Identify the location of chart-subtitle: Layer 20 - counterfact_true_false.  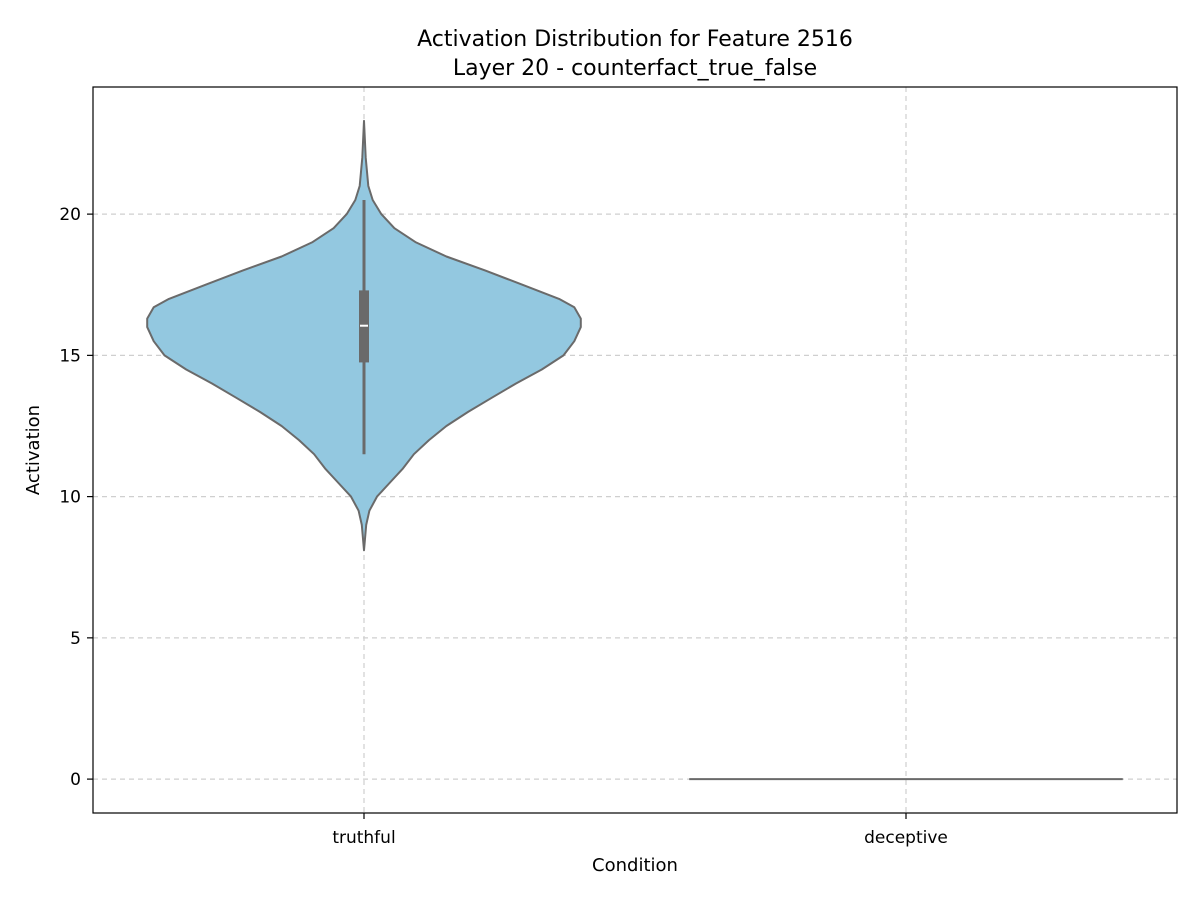
(635, 68).